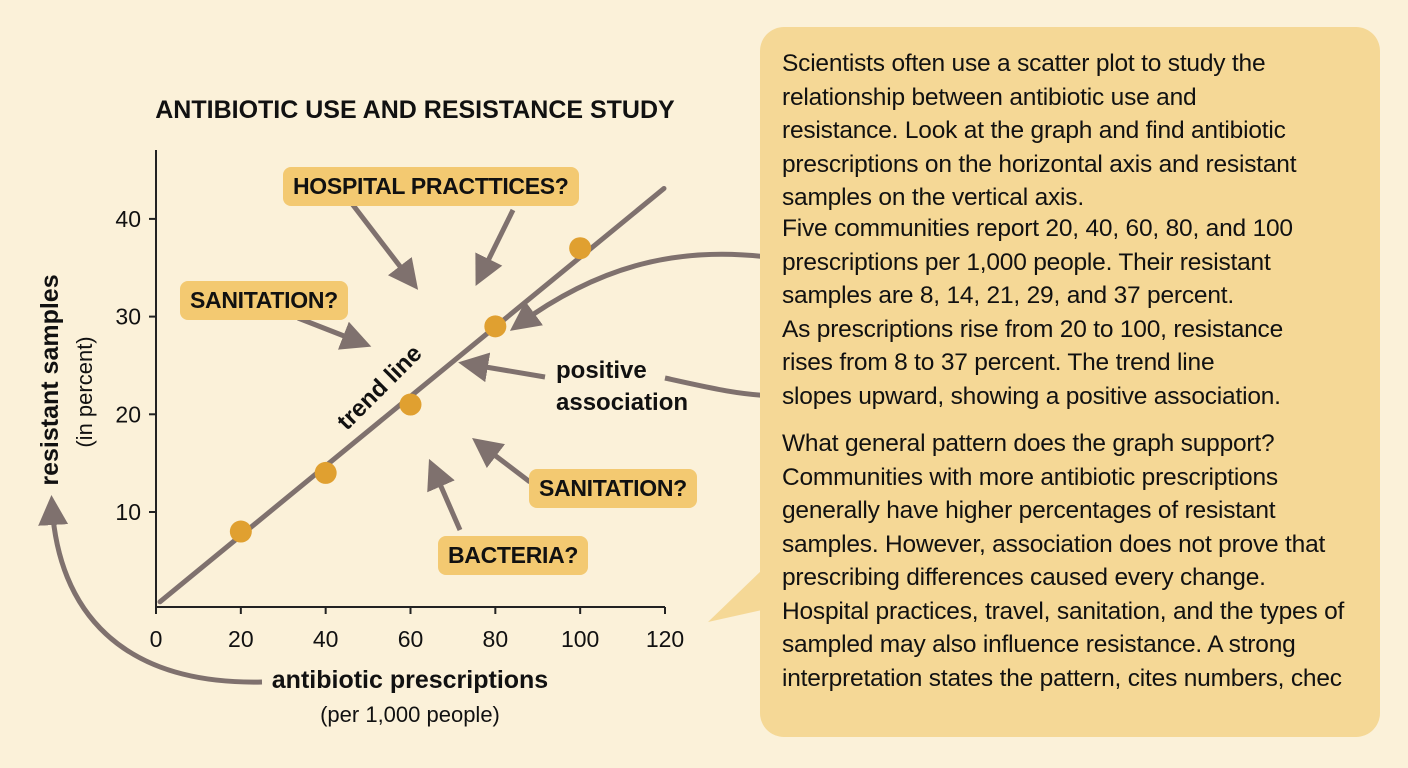 The height and width of the screenshot is (768, 1408). I want to click on x-tick-label: 20, so click(241, 639).